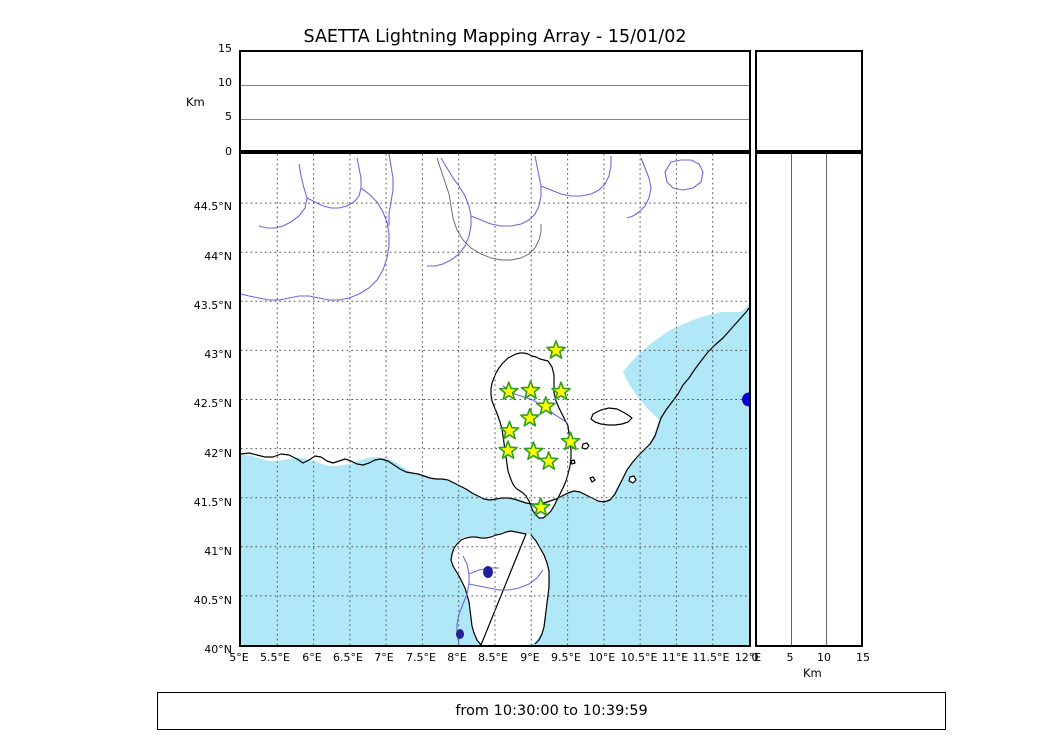 The height and width of the screenshot is (750, 1050). What do you see at coordinates (639, 188) in the screenshot?
I see `river-tiber` at bounding box center [639, 188].